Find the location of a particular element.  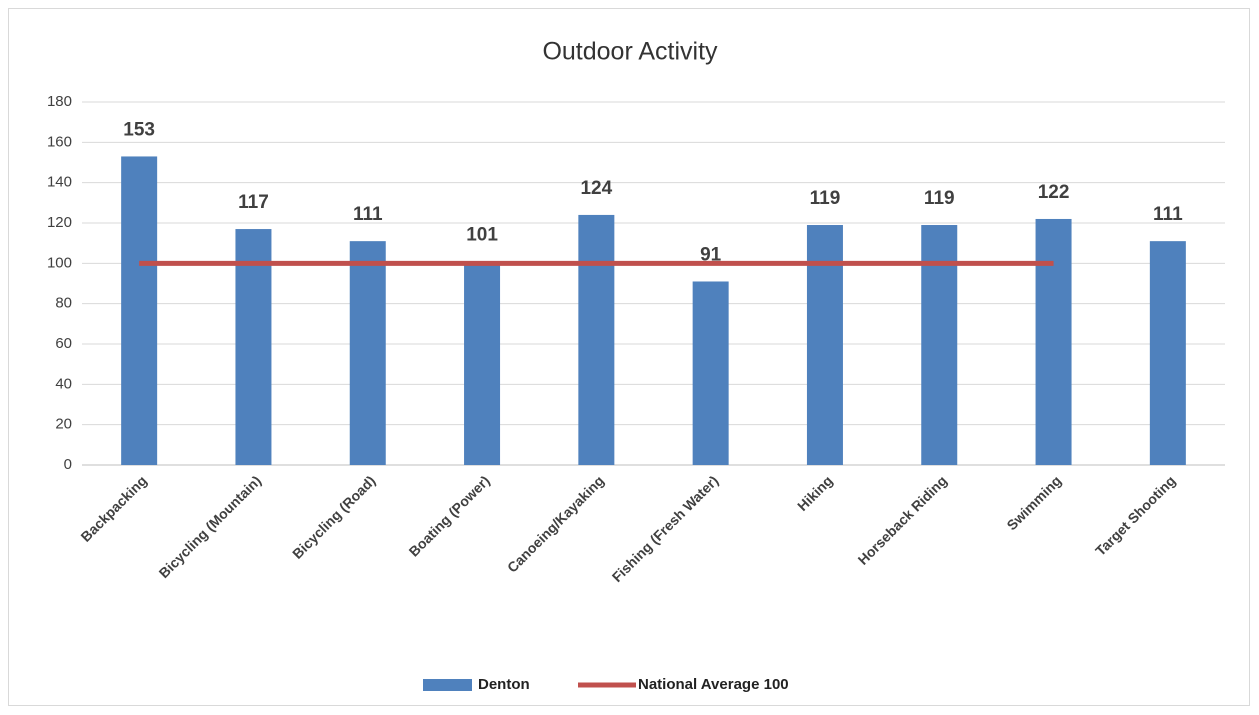

chart-title: Outdoor Activity is located at coordinates (630, 52).